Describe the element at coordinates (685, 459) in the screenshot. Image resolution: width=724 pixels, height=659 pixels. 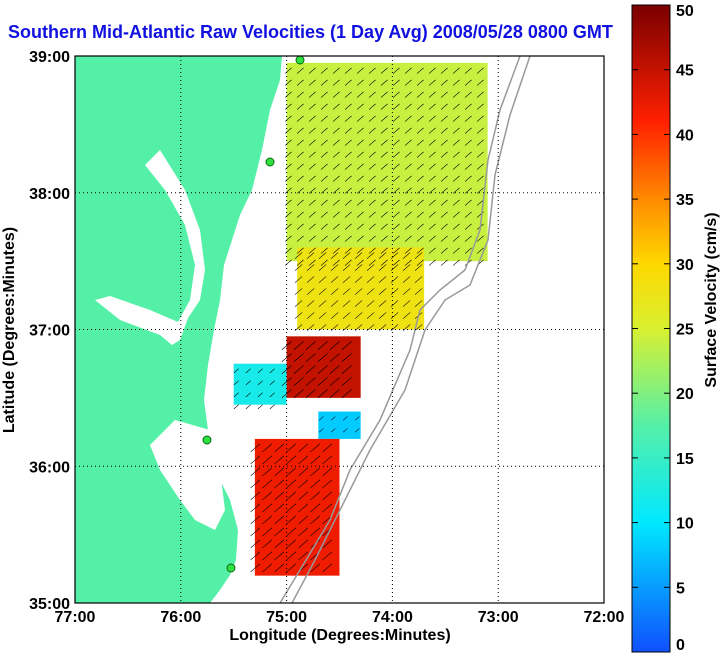
I see `colorbar-tick-label: 15` at that location.